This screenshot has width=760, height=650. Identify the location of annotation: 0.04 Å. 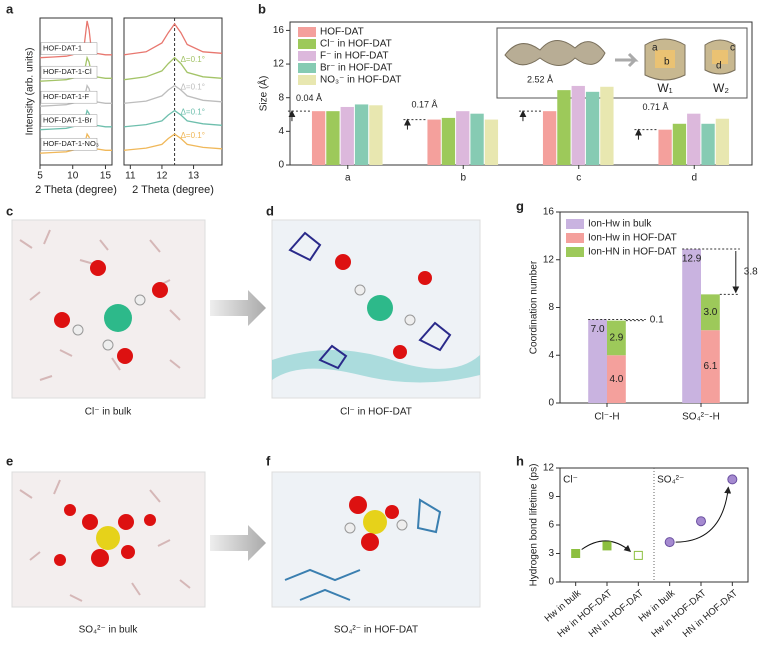
(309, 98).